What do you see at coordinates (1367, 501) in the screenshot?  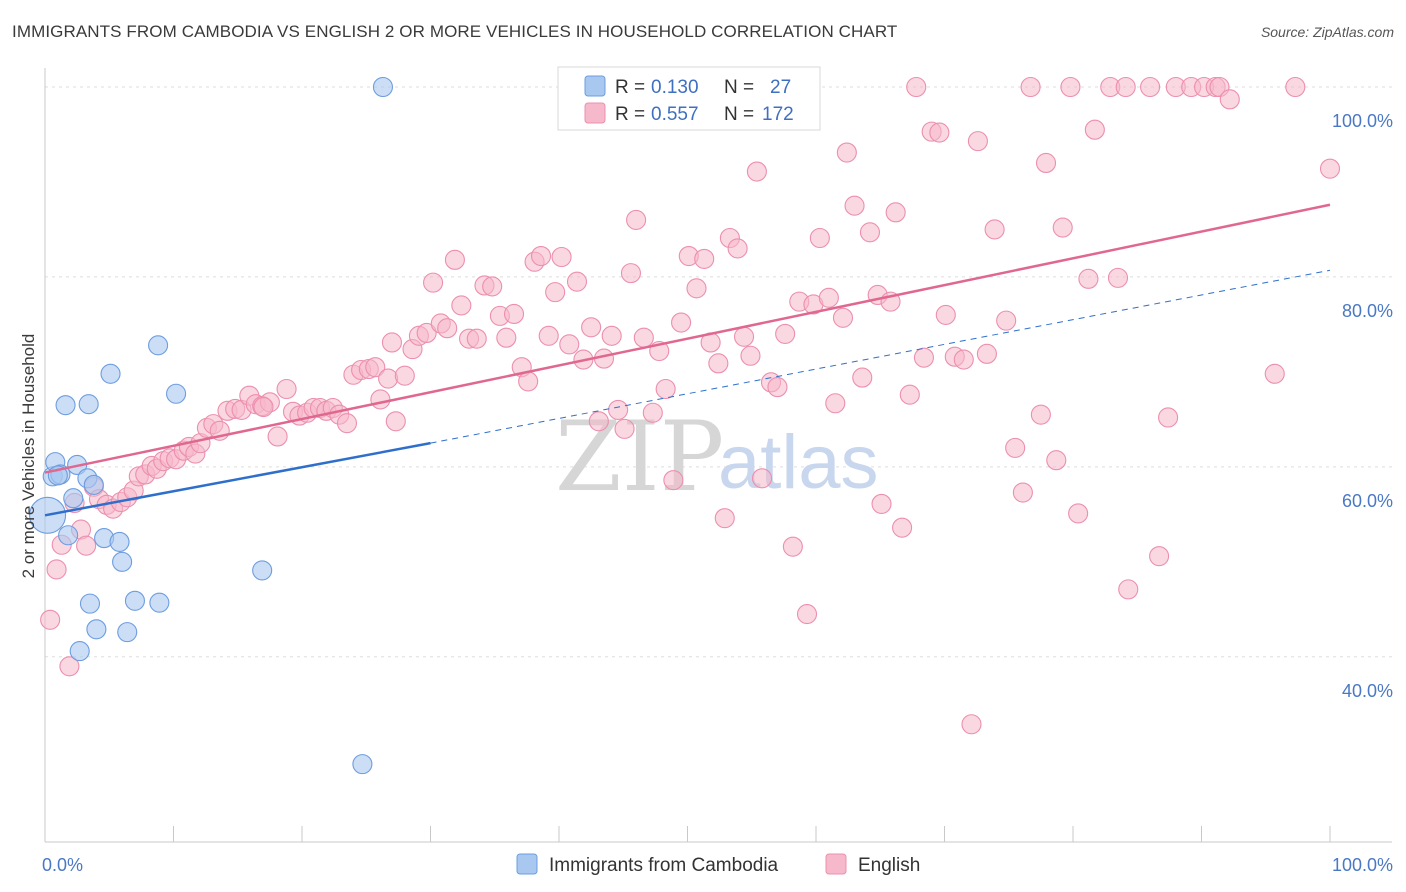 I see `y-tick-label: 60.0%` at bounding box center [1367, 501].